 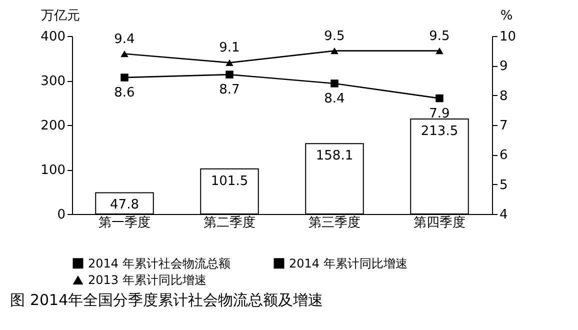 I want to click on y2-tick-label: 6, so click(x=504, y=156).